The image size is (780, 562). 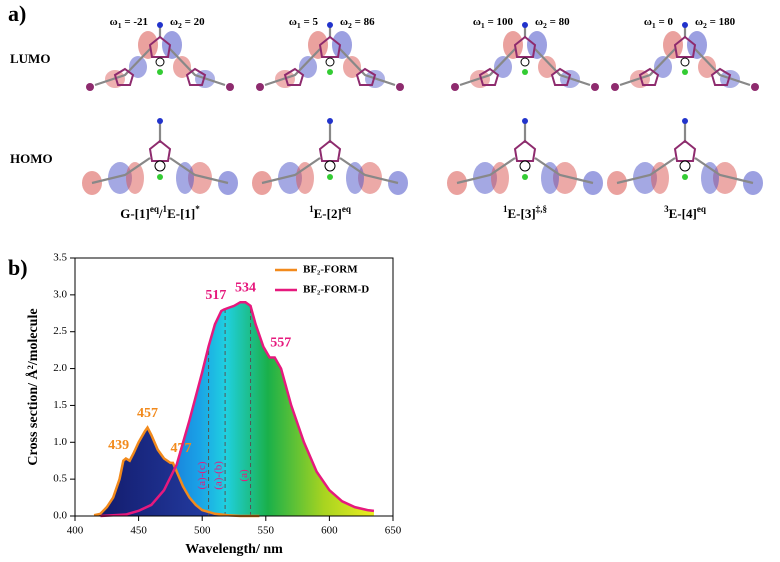 I want to click on peak-label: 557, so click(x=280, y=343).